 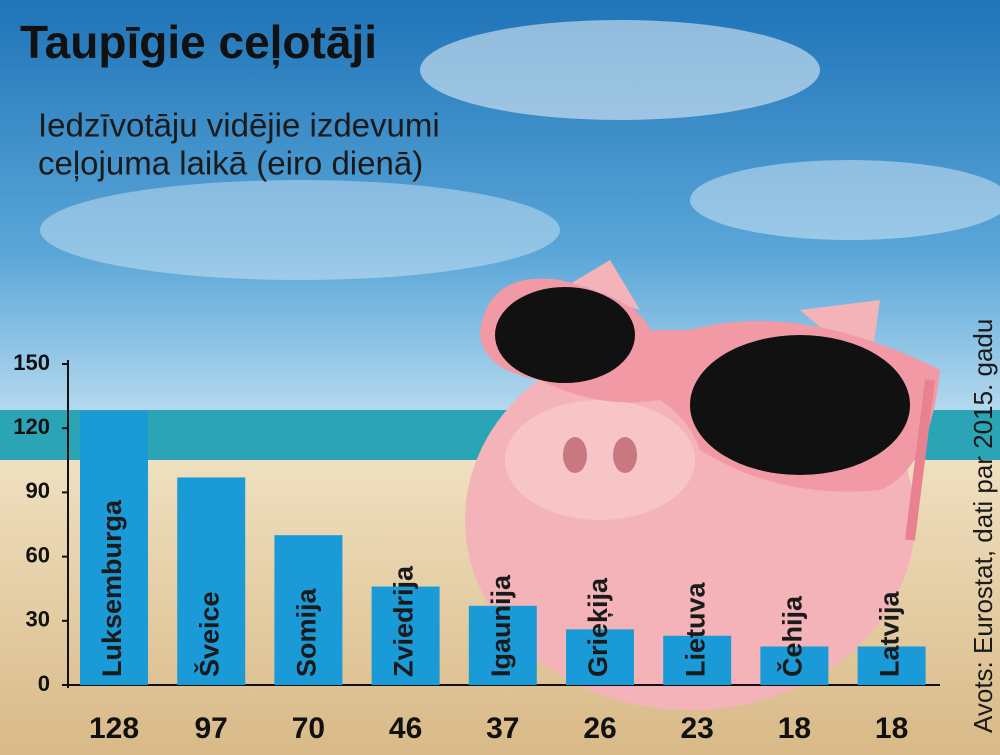 I want to click on chart-subtitle: ceļojuma laikā (eiro dienā), so click(x=230, y=163).